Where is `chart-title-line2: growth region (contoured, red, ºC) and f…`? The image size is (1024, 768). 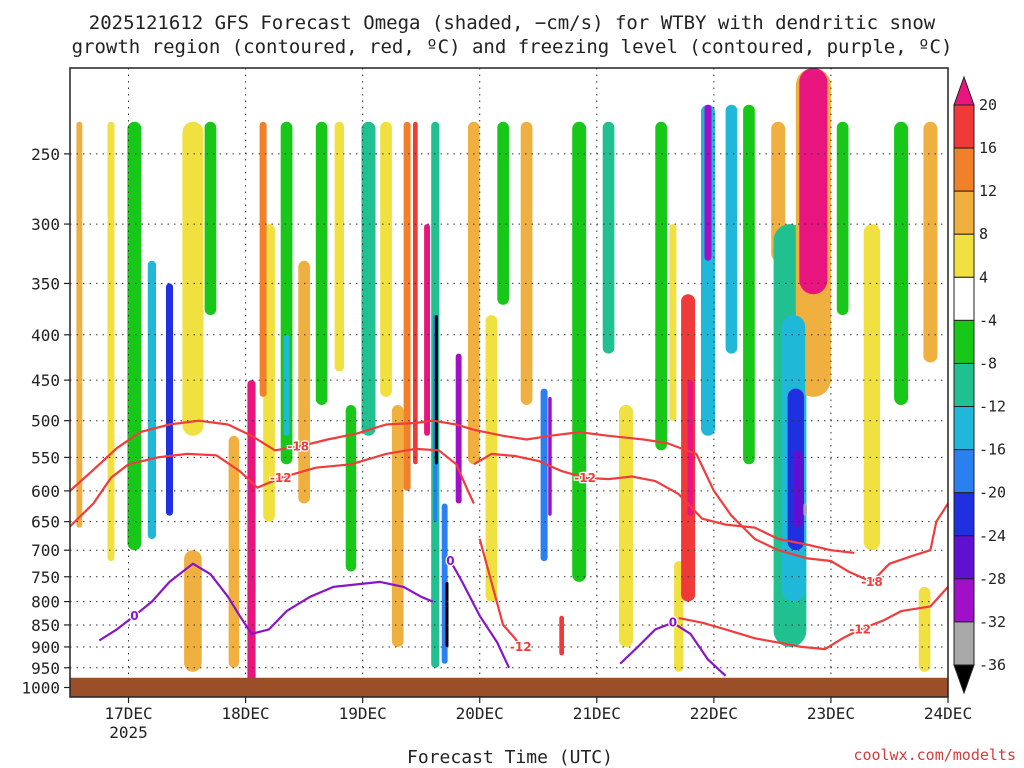 chart-title-line2: growth region (contoured, red, ºC) and f… is located at coordinates (512, 47).